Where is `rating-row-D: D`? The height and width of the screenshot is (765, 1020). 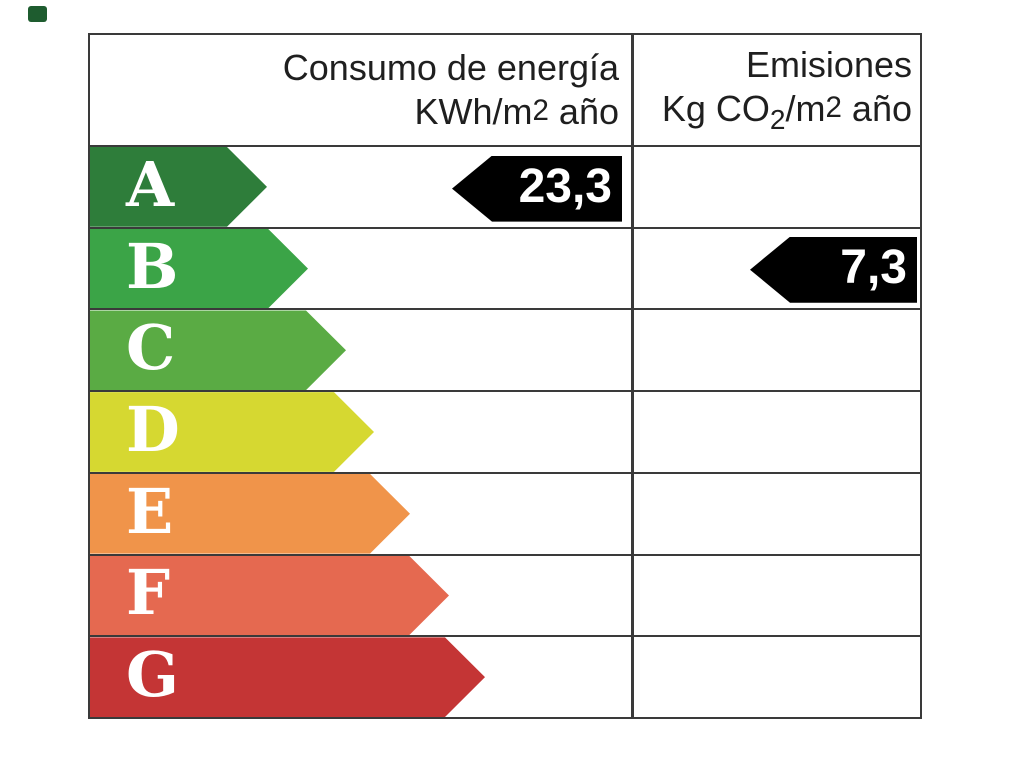 rating-row-D: D is located at coordinates (505, 431).